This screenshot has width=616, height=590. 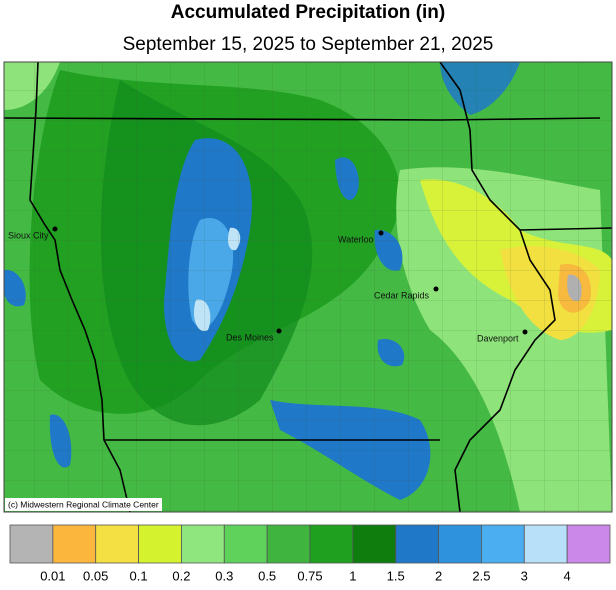 I want to click on legend-label: 0.75, so click(x=309, y=575).